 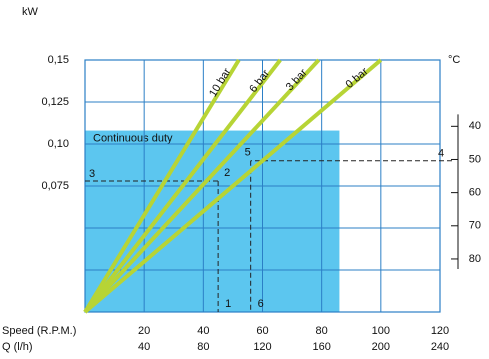 I want to click on y-tick-label: 0,075, so click(x=55, y=186).